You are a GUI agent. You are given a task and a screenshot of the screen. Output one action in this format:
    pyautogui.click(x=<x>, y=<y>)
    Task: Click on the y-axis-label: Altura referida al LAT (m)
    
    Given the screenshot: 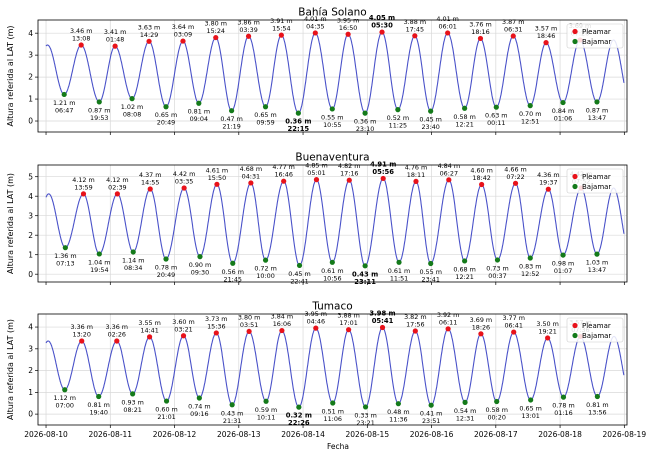 What is the action you would take?
    pyautogui.click(x=10, y=75)
    